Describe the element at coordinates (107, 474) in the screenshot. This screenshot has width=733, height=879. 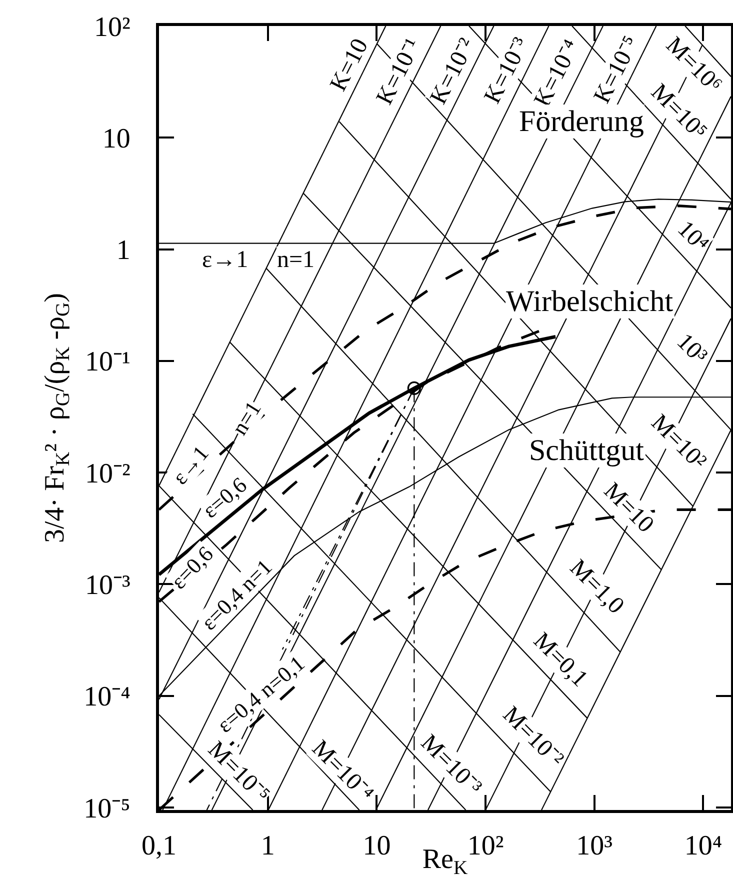
I see `y-tick-label: 10⁻²` at that location.